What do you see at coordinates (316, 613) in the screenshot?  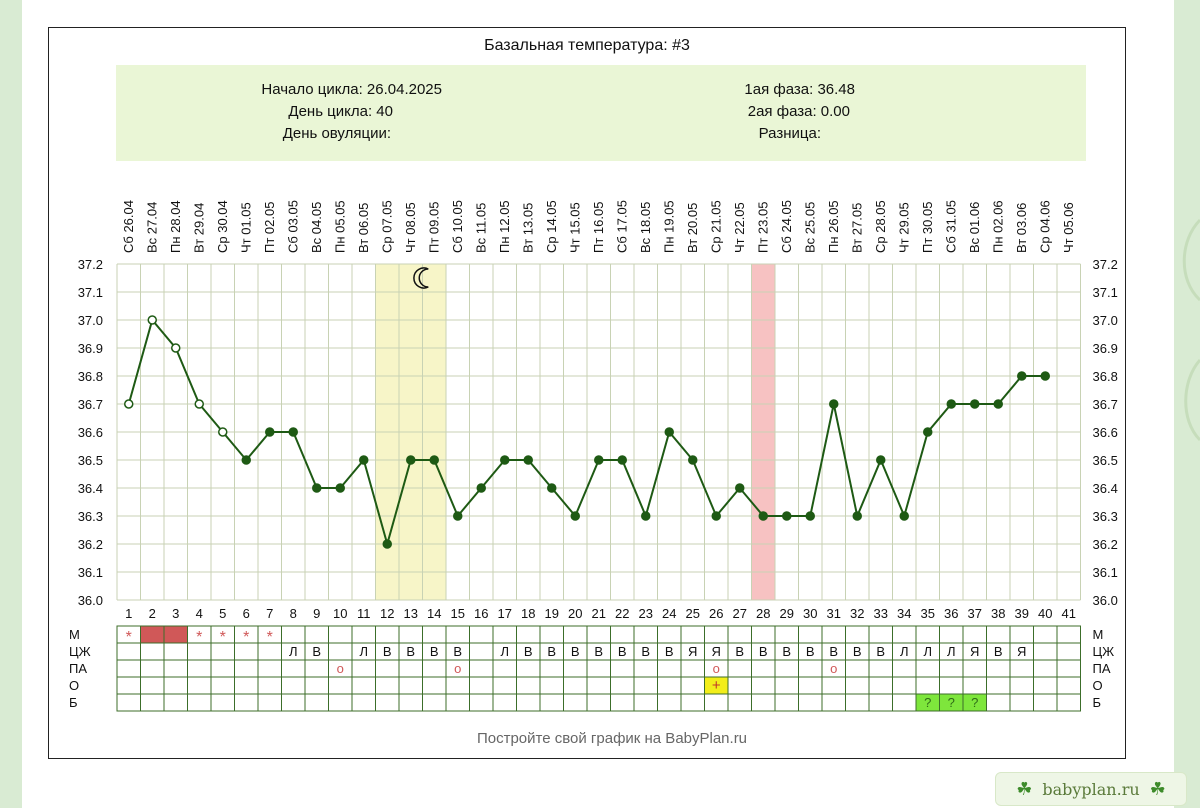 I see `day-number: 9` at bounding box center [316, 613].